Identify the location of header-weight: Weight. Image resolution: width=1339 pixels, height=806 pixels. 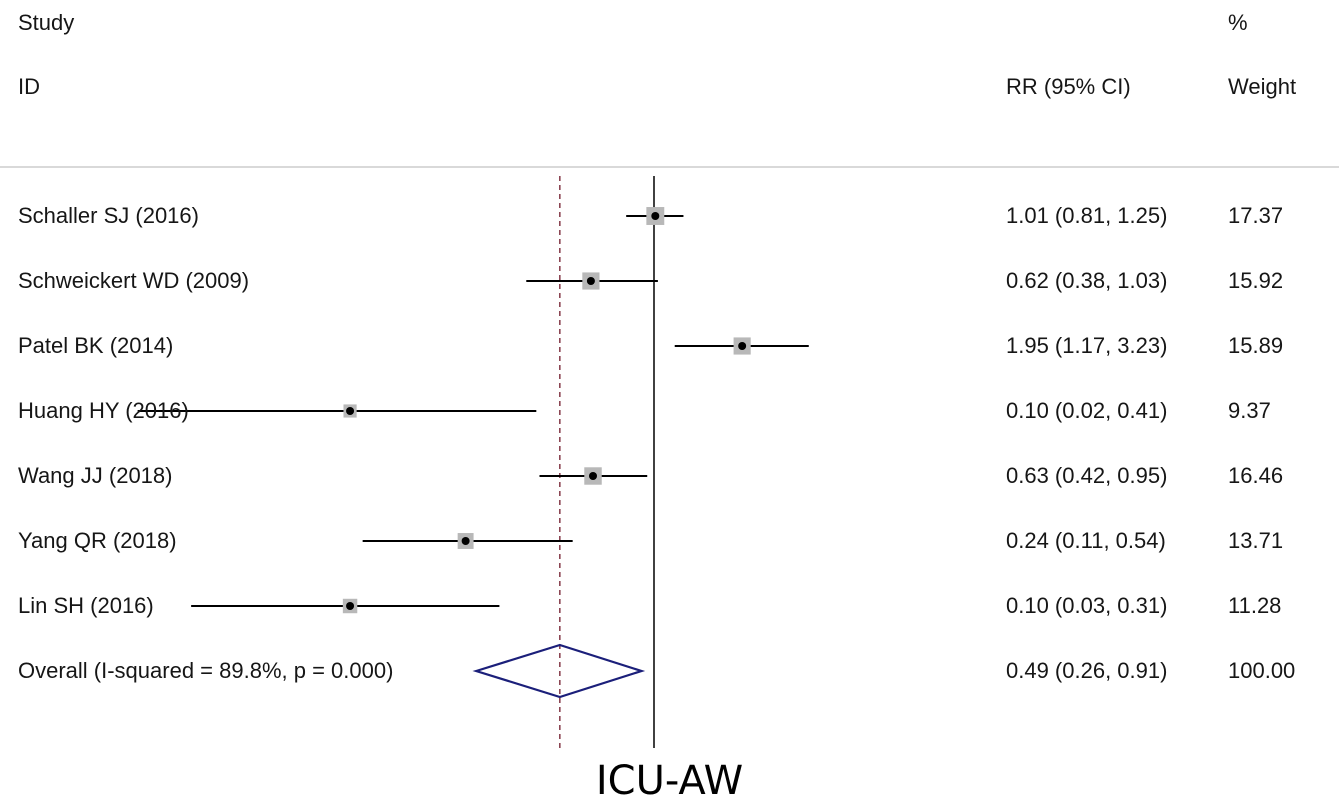
(1262, 86).